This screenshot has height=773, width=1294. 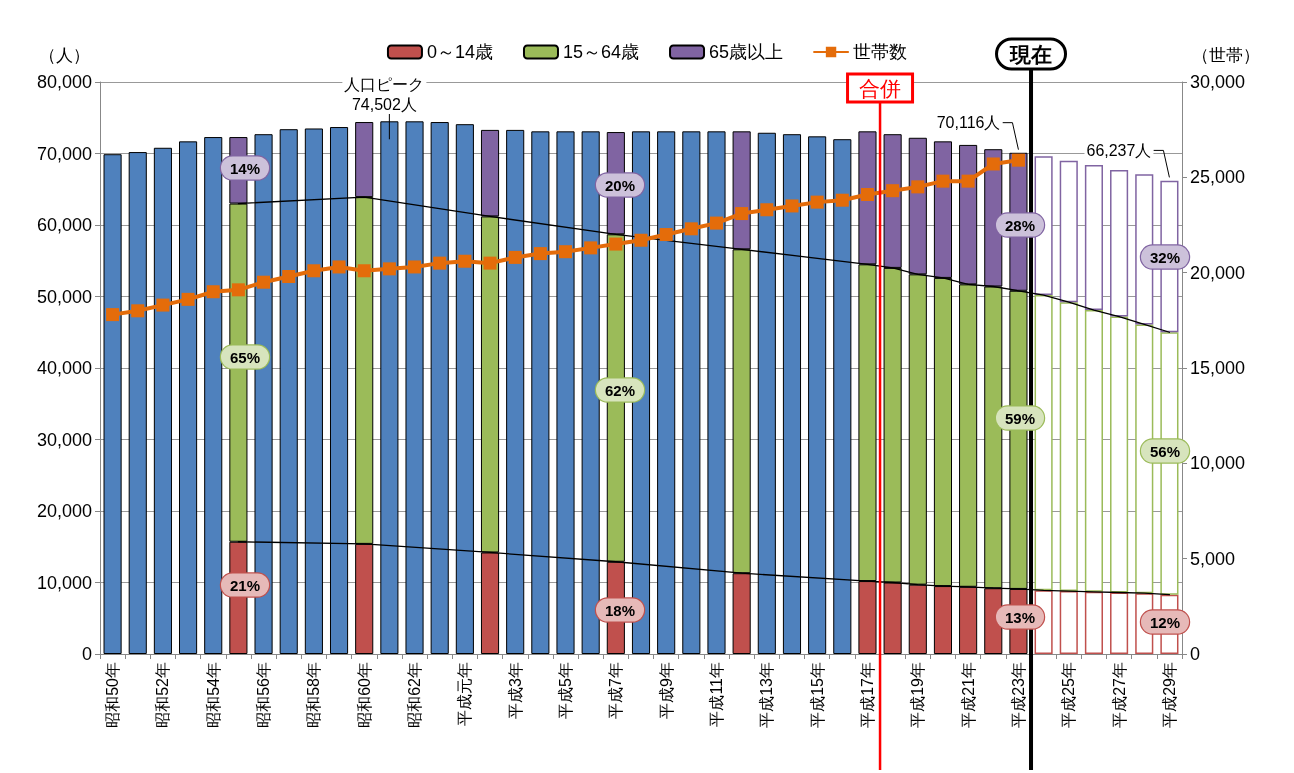 I want to click on annotation: 20%, so click(x=620, y=185).